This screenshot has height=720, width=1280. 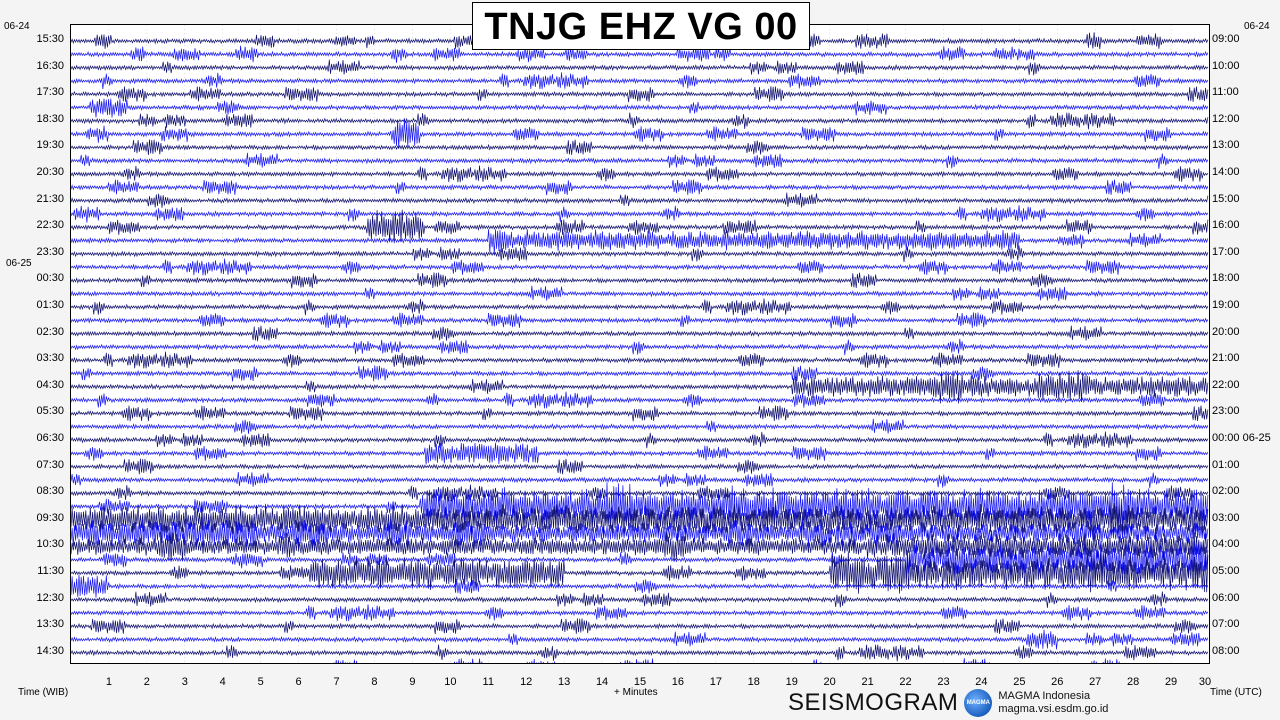 I want to click on left-hour-label: 05:30, so click(x=50, y=411).